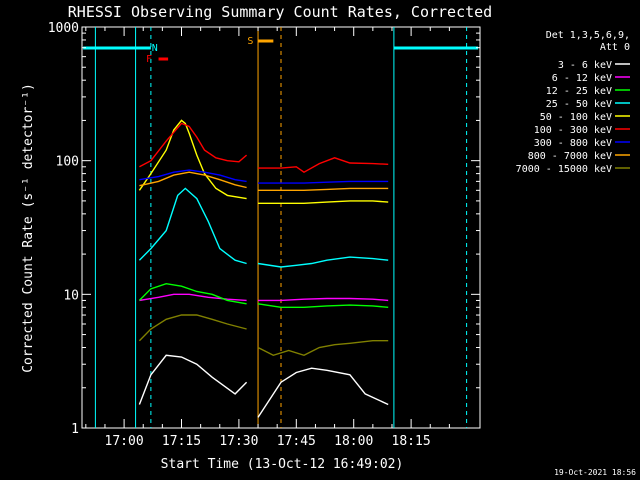 This screenshot has width=640, height=480. I want to click on series-12-25-kev, so click(263, 295).